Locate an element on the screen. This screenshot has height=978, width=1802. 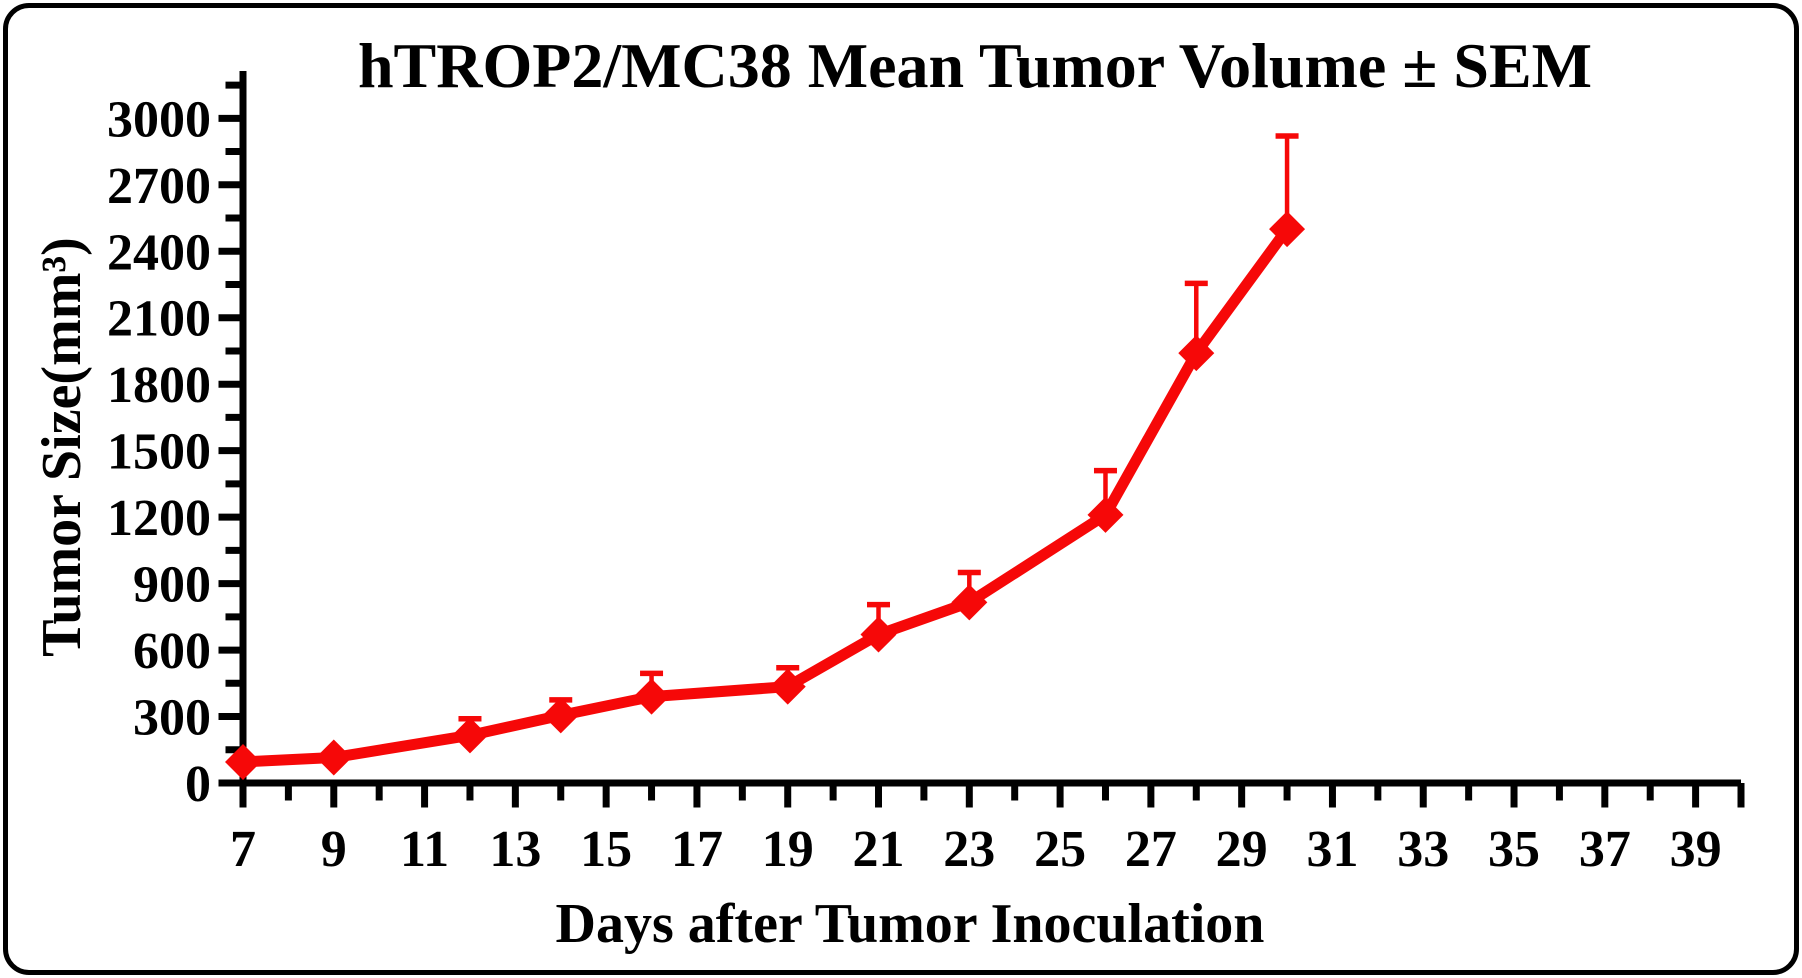
y-tick-label: 300 is located at coordinates (172, 718).